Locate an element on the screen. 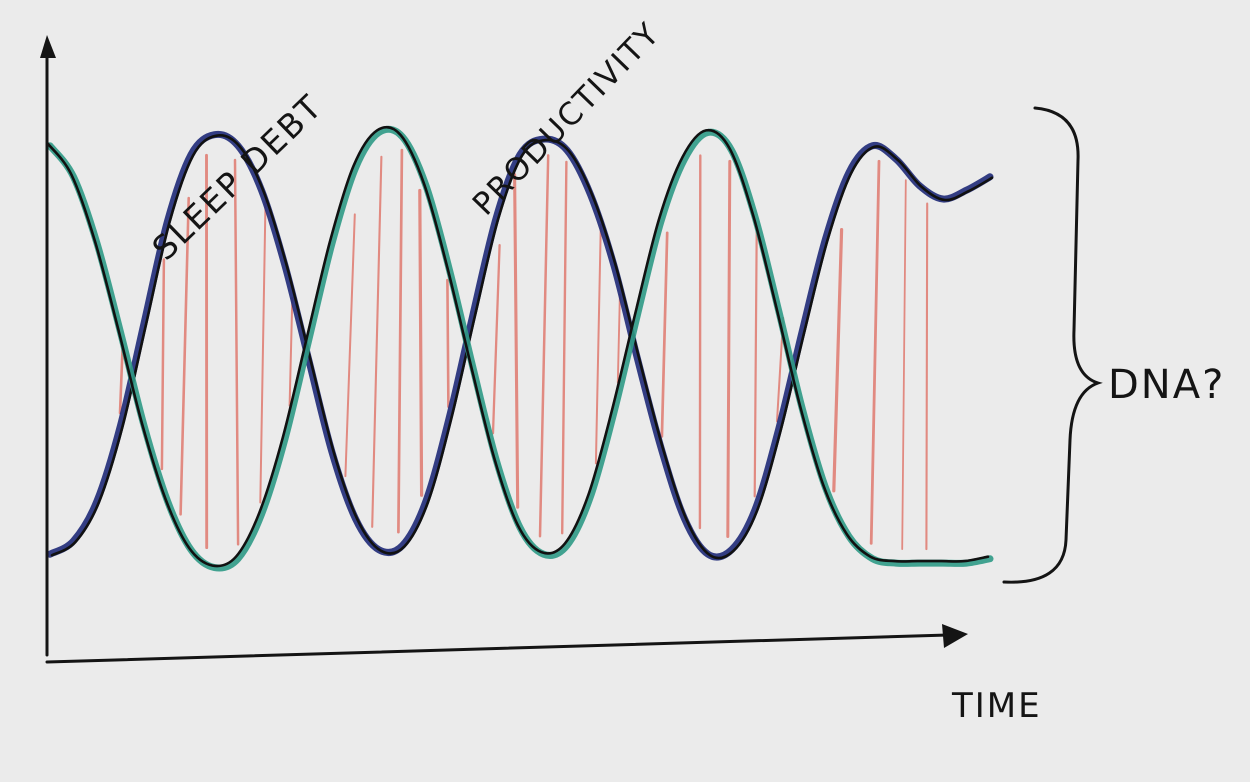  y-axis-arrowhead is located at coordinates (48, 46).